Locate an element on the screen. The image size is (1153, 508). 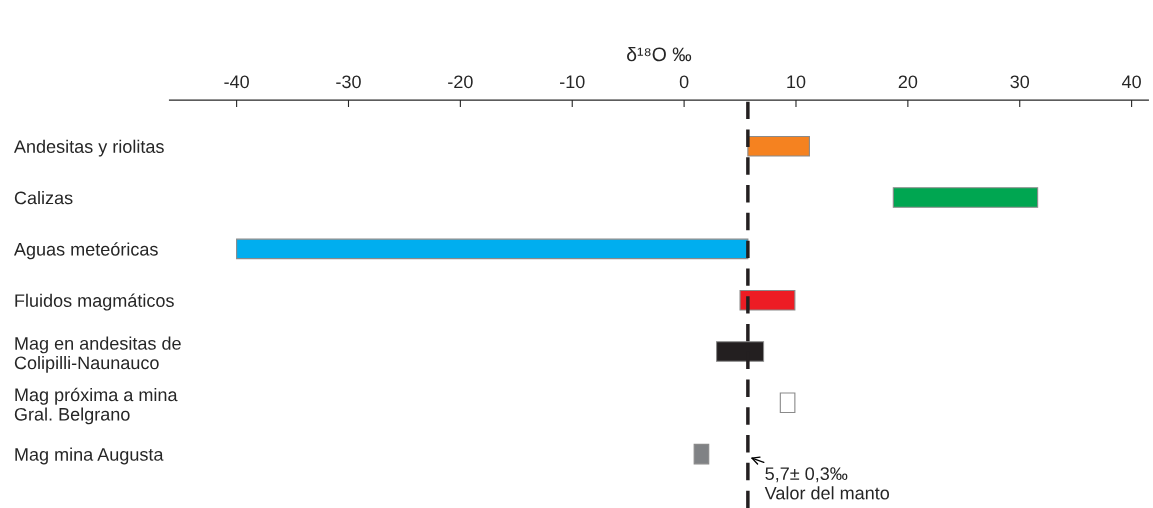
x-tick-label: -40 is located at coordinates (236, 82).